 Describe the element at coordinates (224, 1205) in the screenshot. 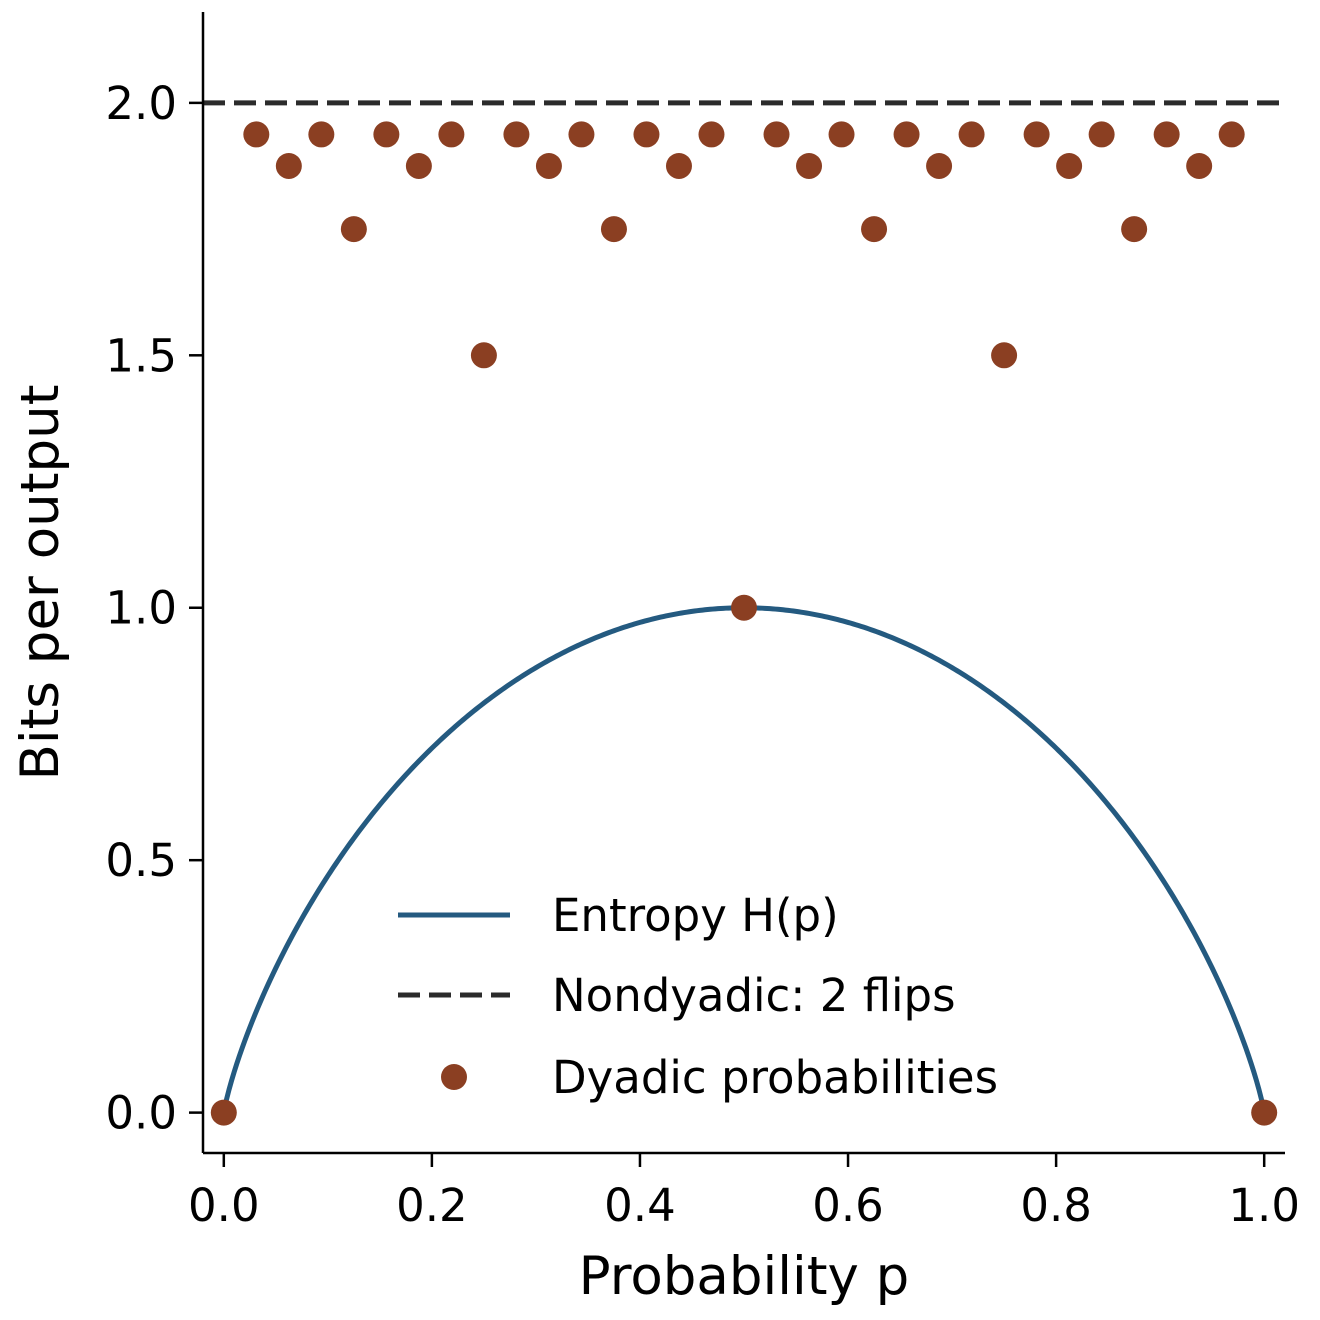

I see `x-tick-label: 0.0` at that location.